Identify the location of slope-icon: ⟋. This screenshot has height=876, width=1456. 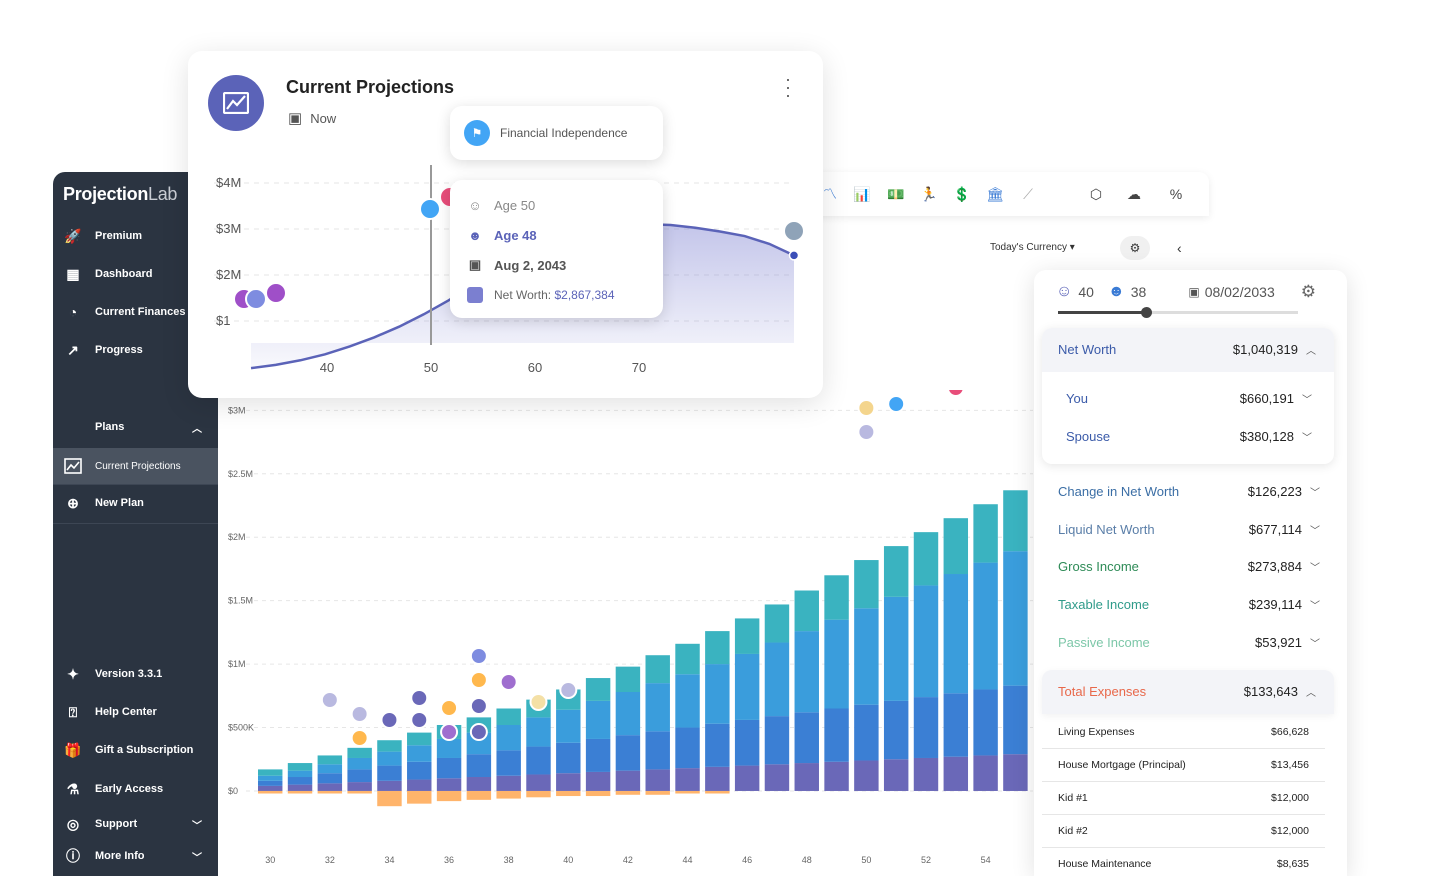
(1028, 194).